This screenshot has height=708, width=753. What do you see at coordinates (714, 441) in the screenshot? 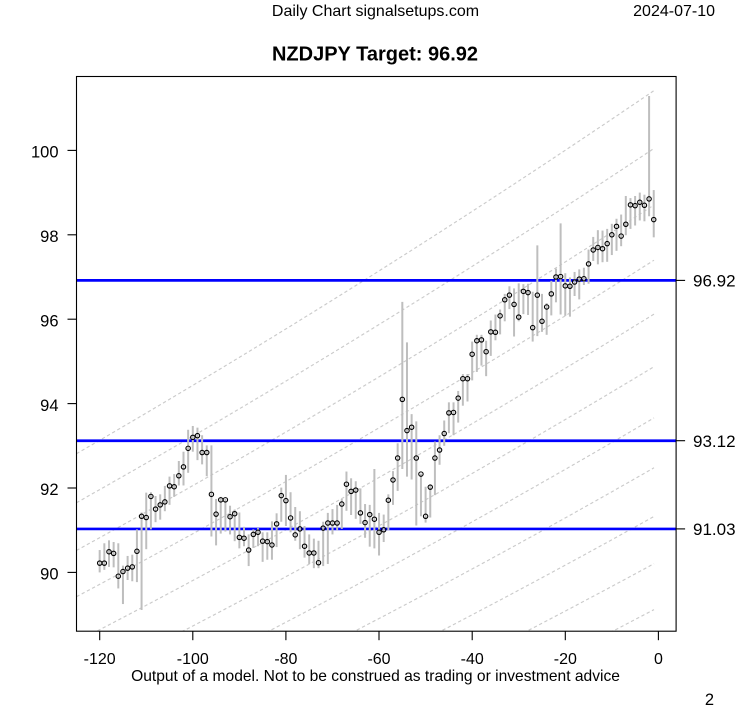
I see `svg-text: 93.12` at bounding box center [714, 441].